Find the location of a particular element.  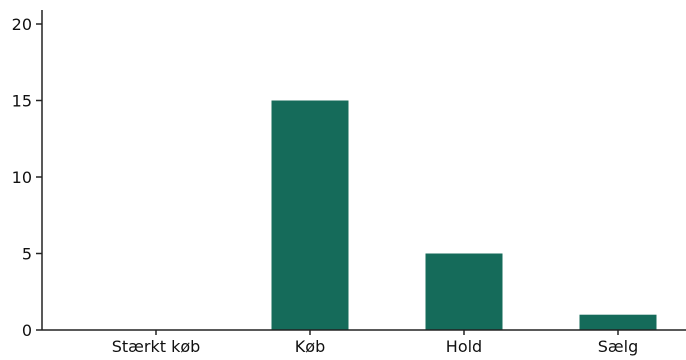

x-tick-label: Hold is located at coordinates (464, 346).